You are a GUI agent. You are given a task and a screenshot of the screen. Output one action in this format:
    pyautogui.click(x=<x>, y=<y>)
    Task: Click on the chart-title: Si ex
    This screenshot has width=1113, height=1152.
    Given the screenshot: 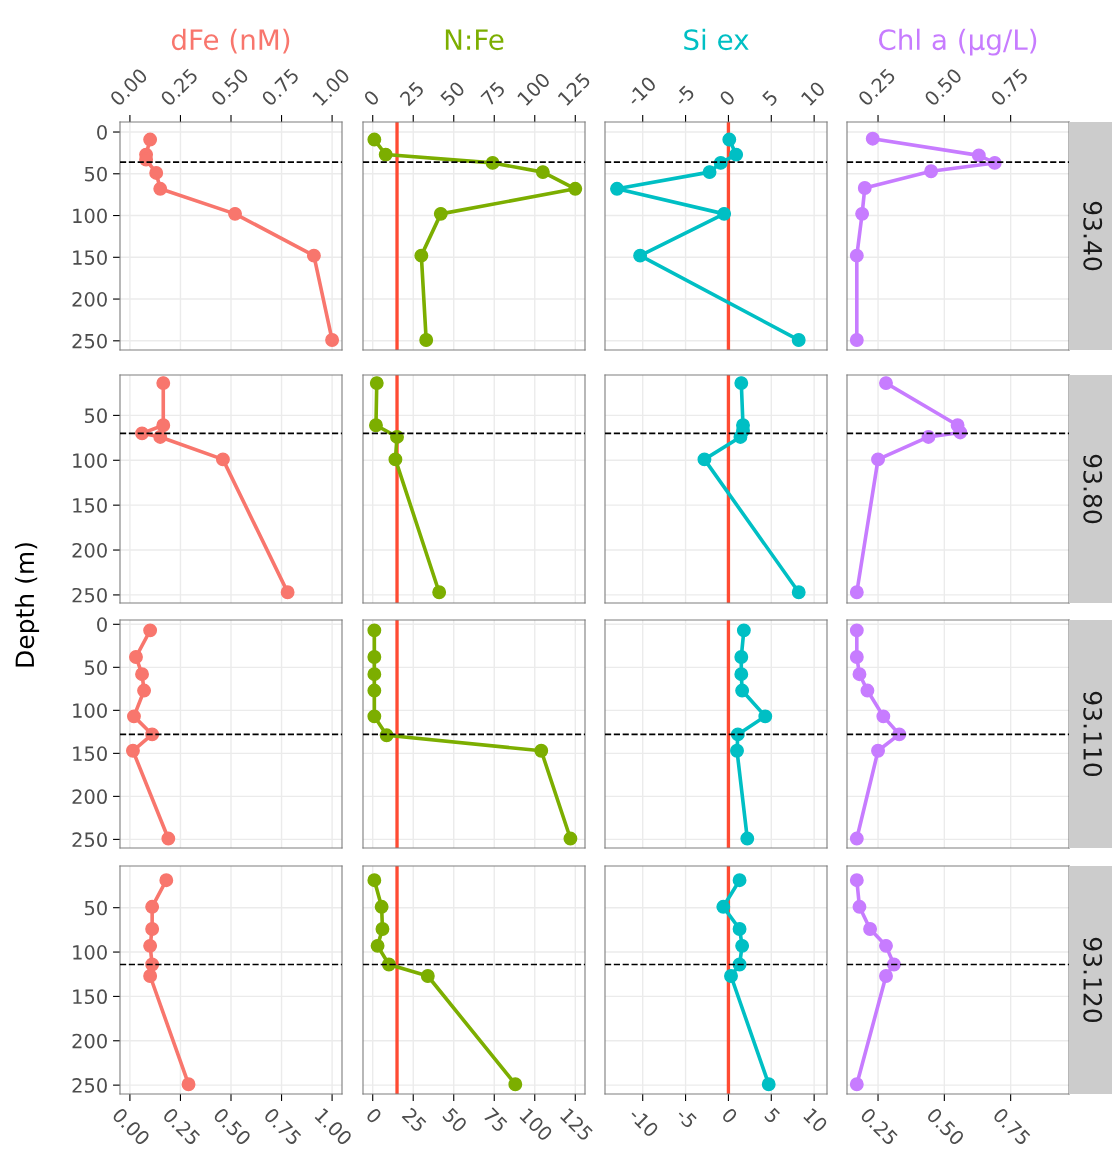 What is the action you would take?
    pyautogui.click(x=716, y=39)
    